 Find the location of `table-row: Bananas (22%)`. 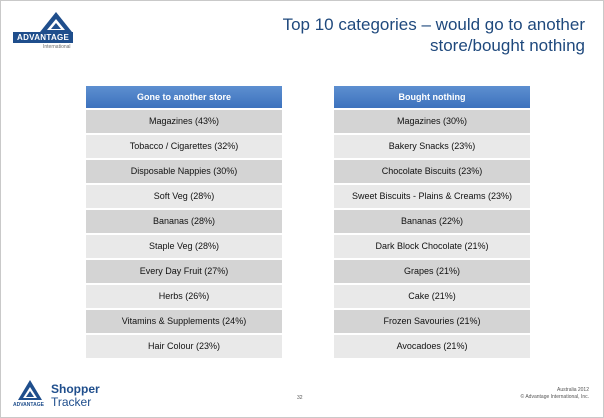

table-row: Bananas (22%) is located at coordinates (432, 221).